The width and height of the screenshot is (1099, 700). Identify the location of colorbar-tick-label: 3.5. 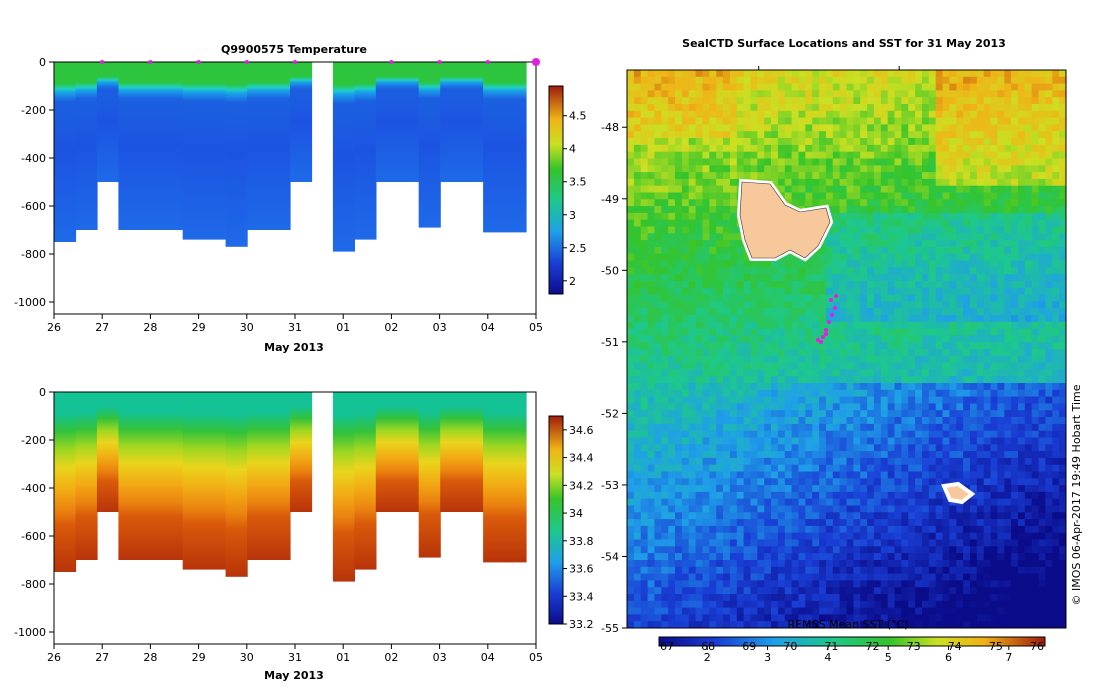
(578, 182).